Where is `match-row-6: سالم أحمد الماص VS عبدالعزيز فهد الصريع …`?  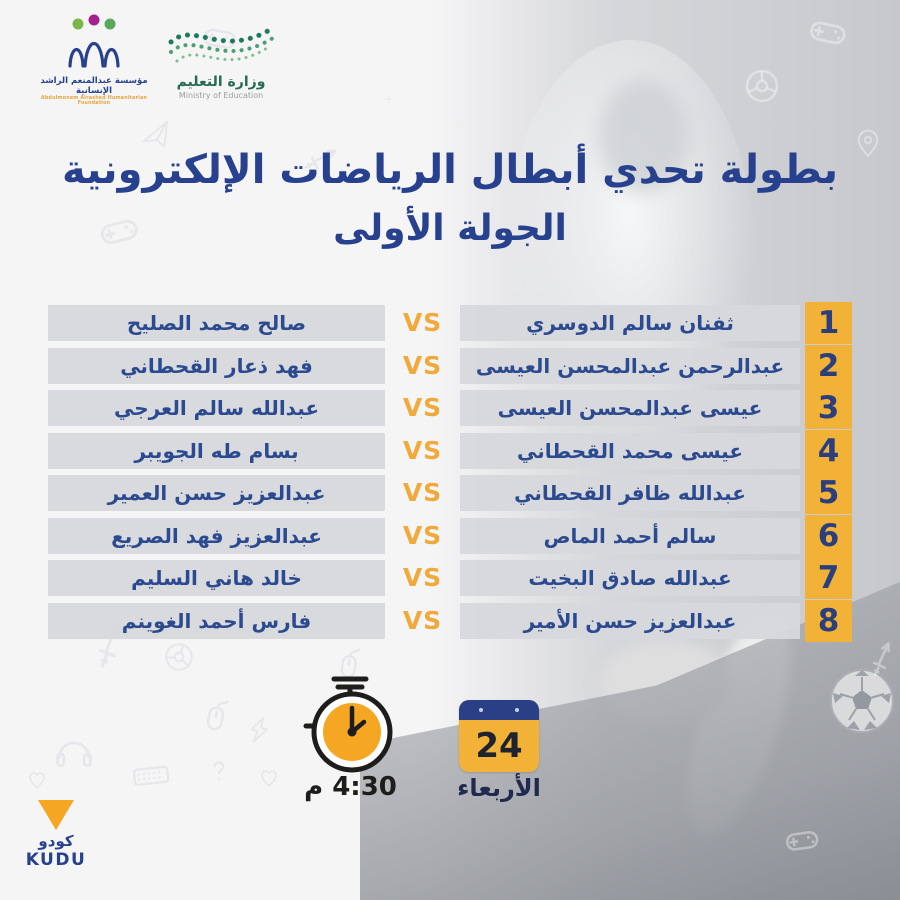 match-row-6: سالم أحمد الماص VS عبدالعزيز فهد الصريع … is located at coordinates (450, 535).